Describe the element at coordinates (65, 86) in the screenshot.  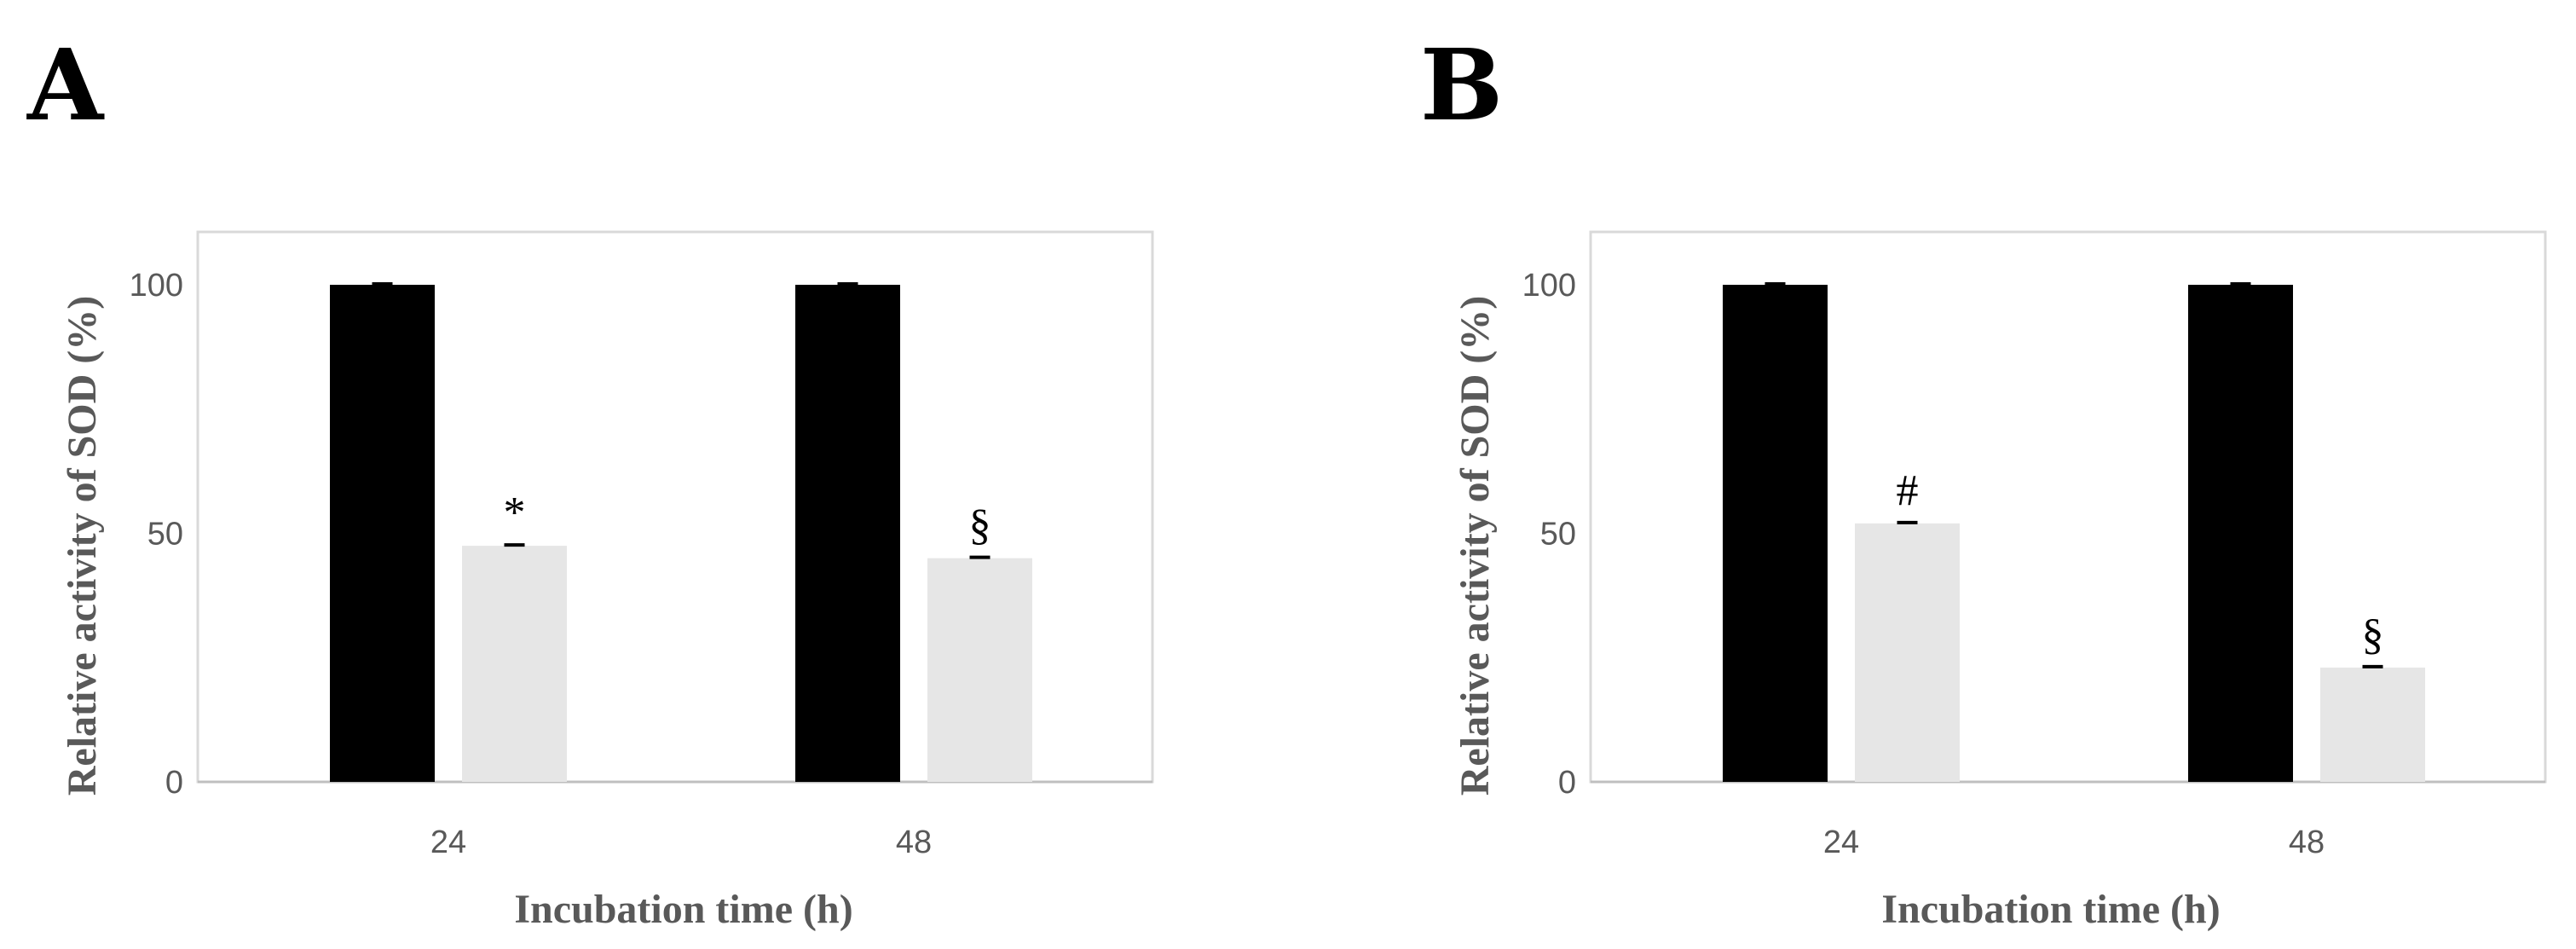
I see `panel-letter: A` at that location.